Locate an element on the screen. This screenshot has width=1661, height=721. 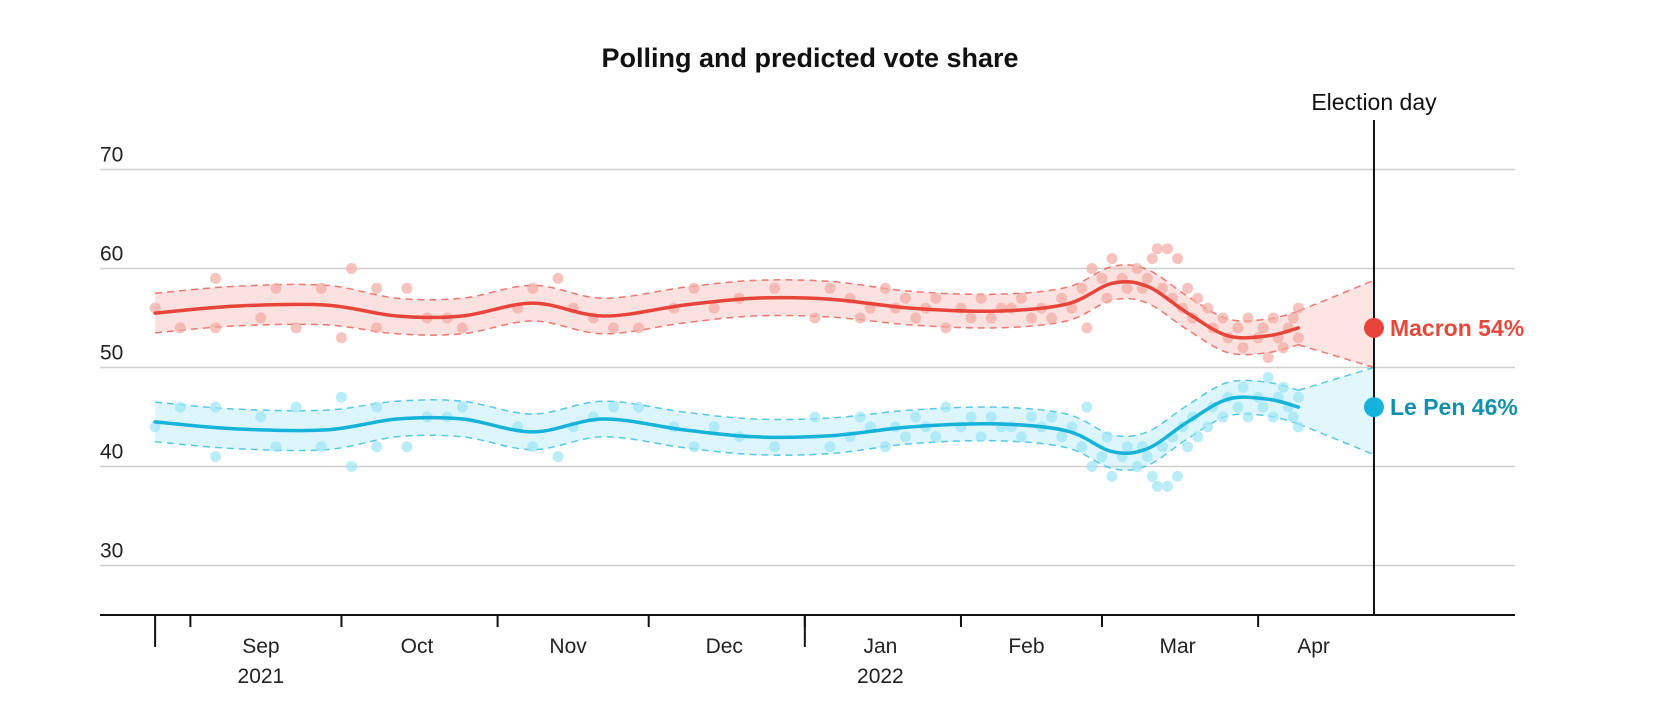
x-tick-label-dec: Dec is located at coordinates (724, 646).